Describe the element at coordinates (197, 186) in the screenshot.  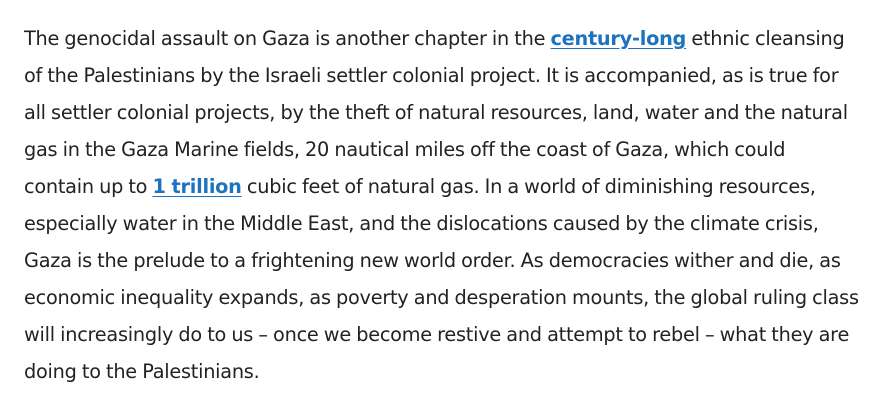
I see `one-trillion-link: 1 trillion` at that location.